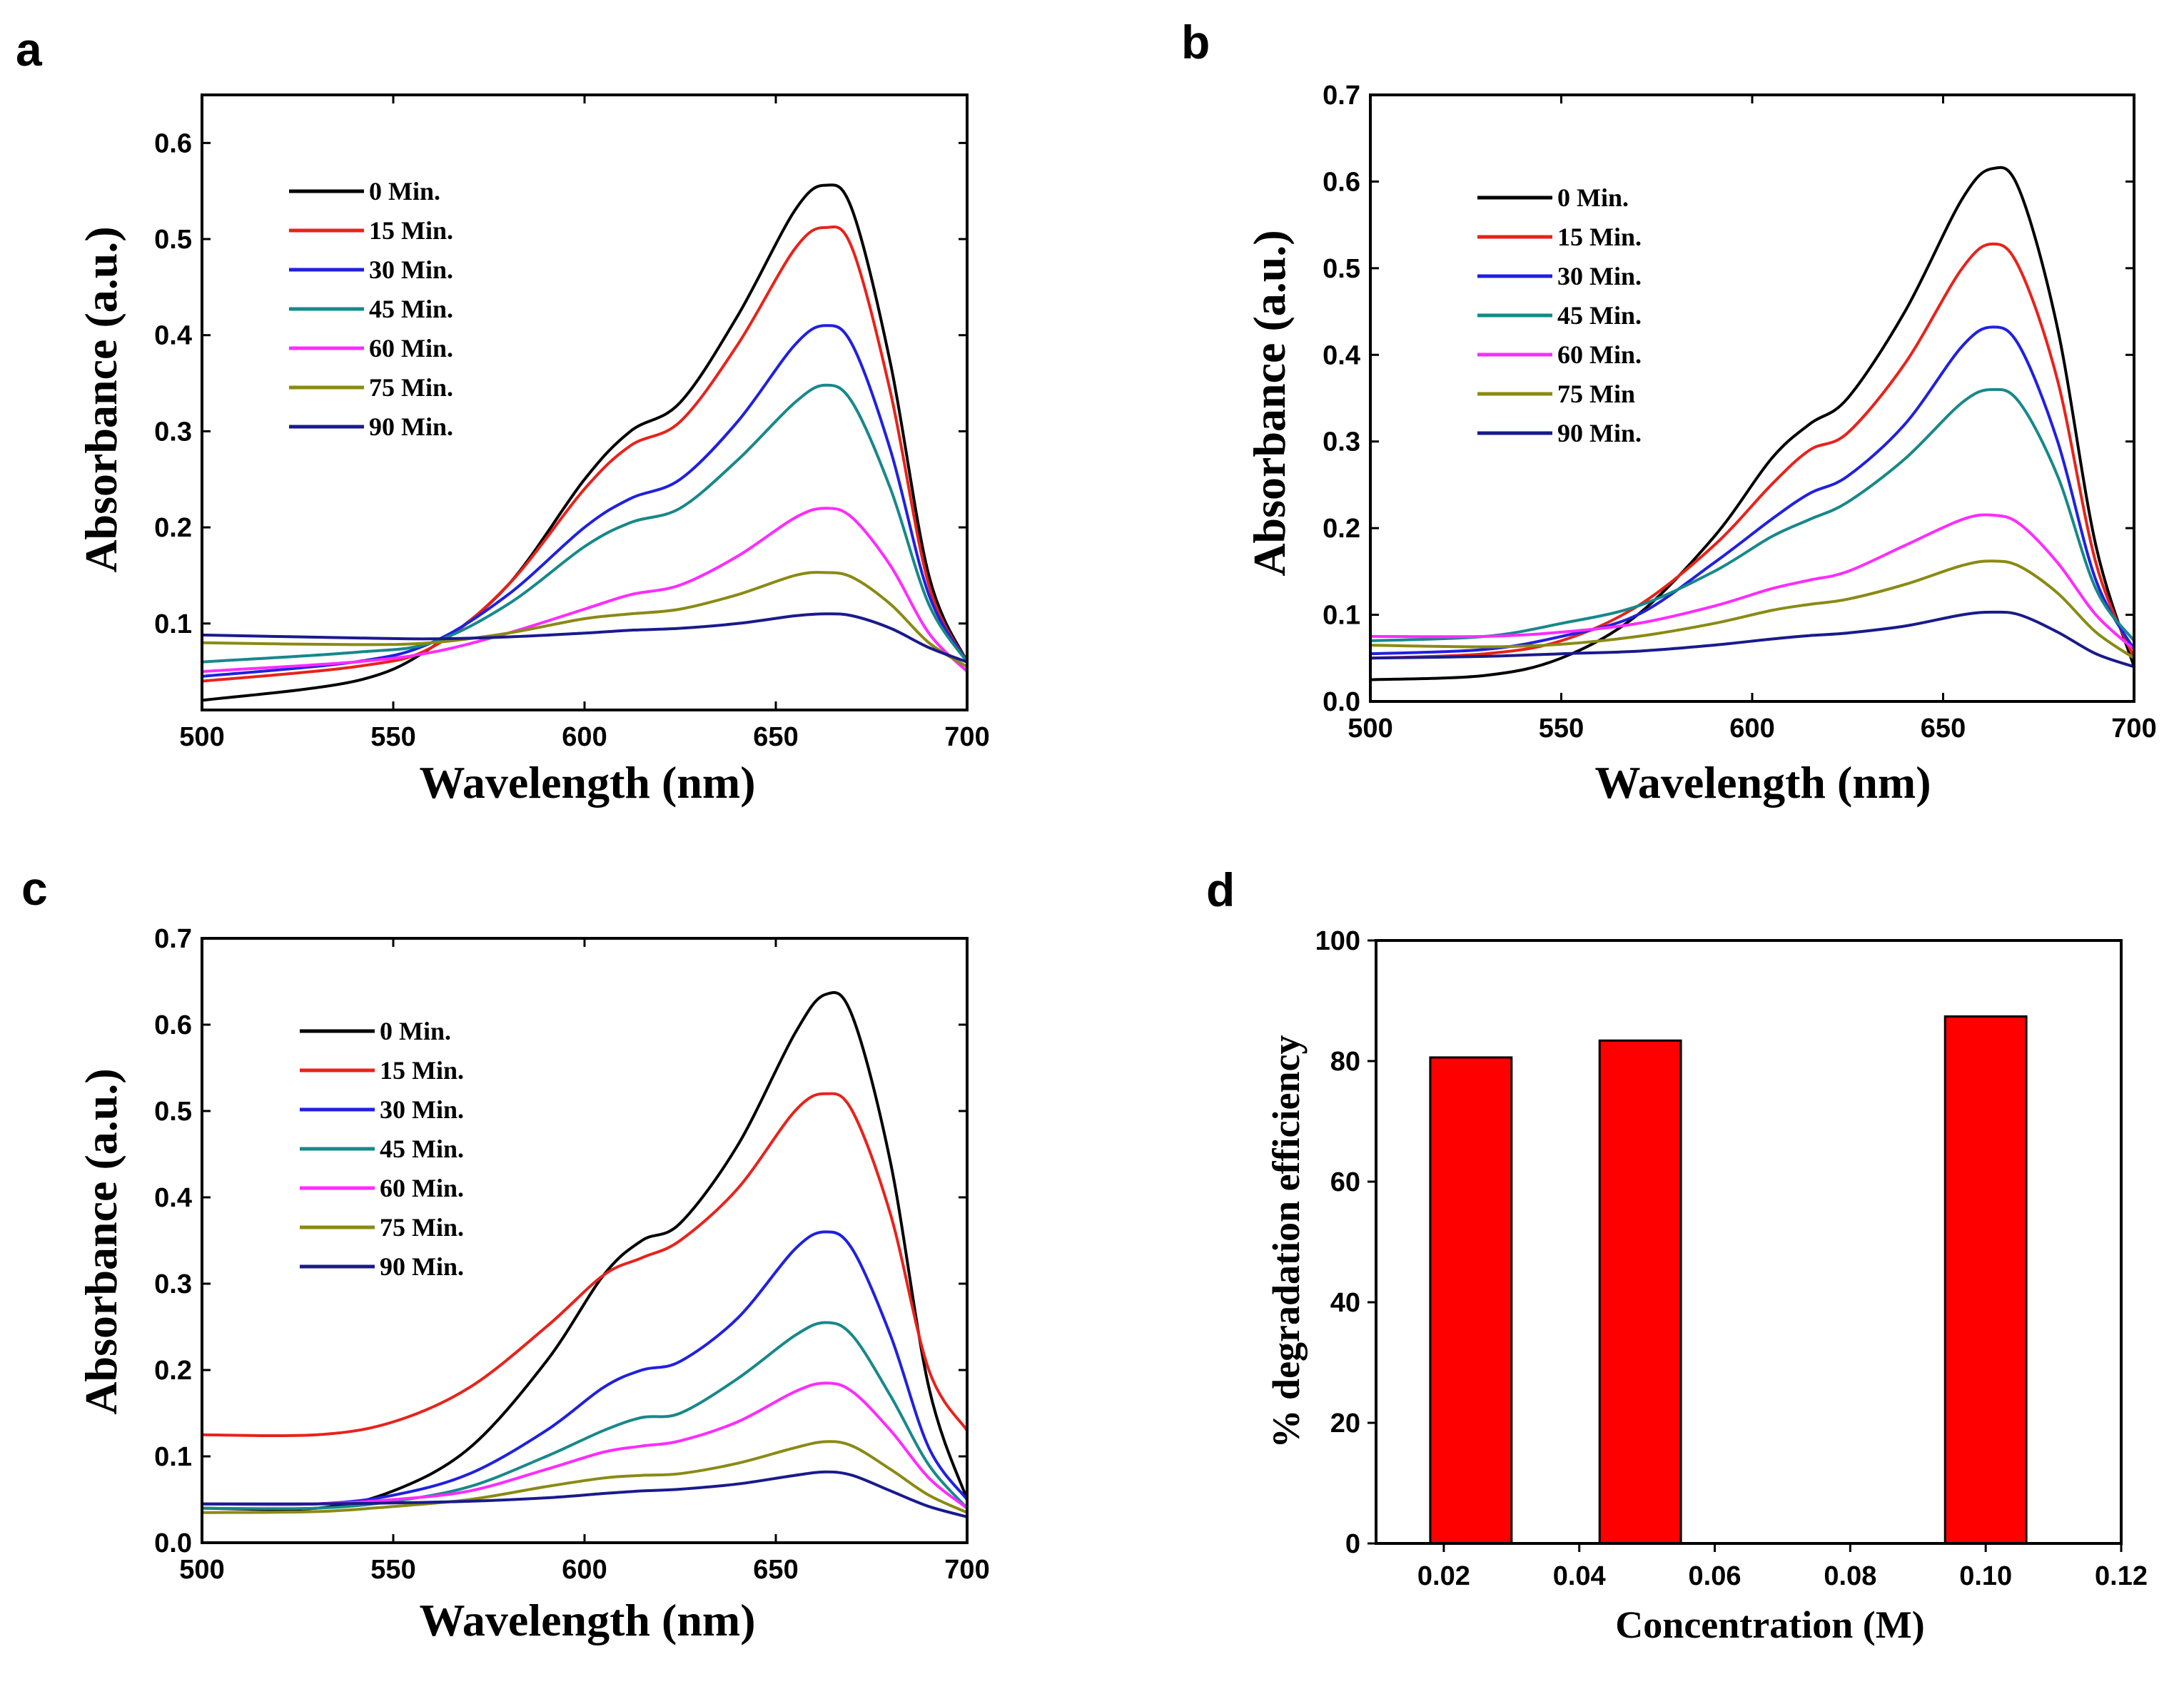 This screenshot has height=1684, width=2184. I want to click on panel-letter-d: d, so click(1220, 889).